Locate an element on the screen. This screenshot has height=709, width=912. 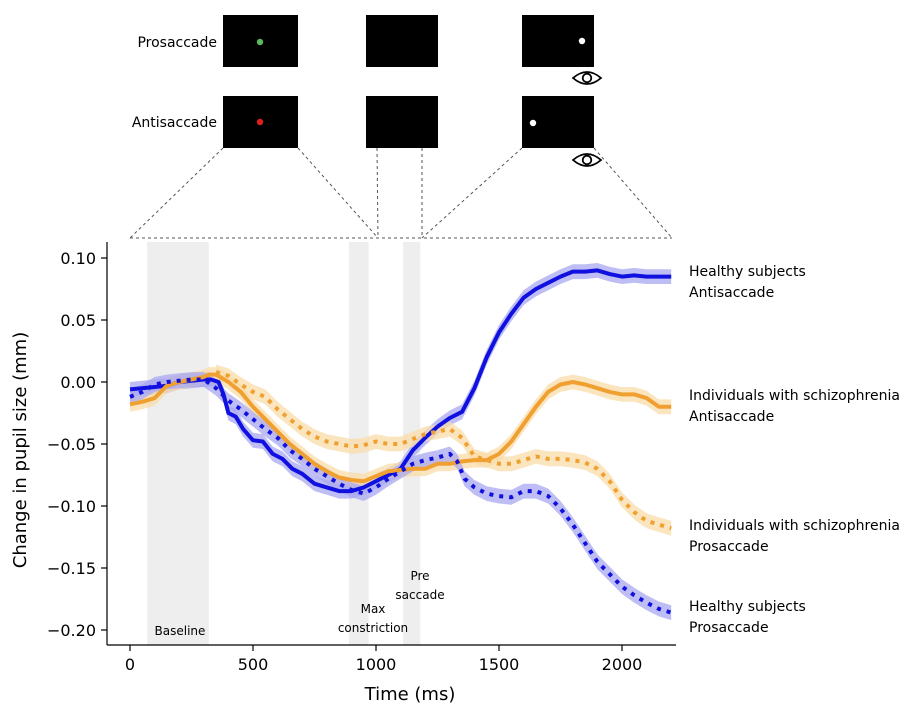
series-label-4: Healthy subjects is located at coordinates (747, 607).